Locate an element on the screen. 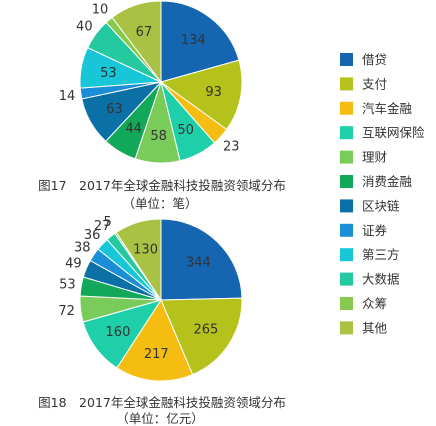 The image size is (436, 426). pie2-value-label-0: 344 is located at coordinates (198, 262).